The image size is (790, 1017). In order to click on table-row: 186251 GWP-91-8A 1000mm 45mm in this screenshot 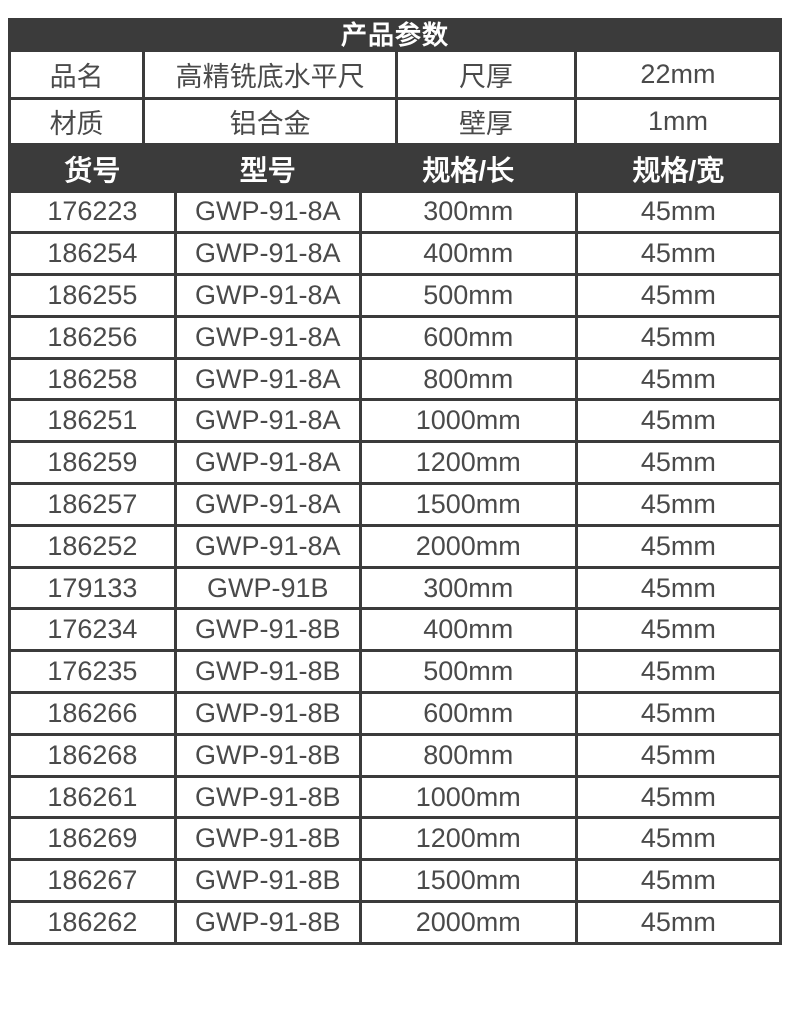, I will do `click(395, 421)`.